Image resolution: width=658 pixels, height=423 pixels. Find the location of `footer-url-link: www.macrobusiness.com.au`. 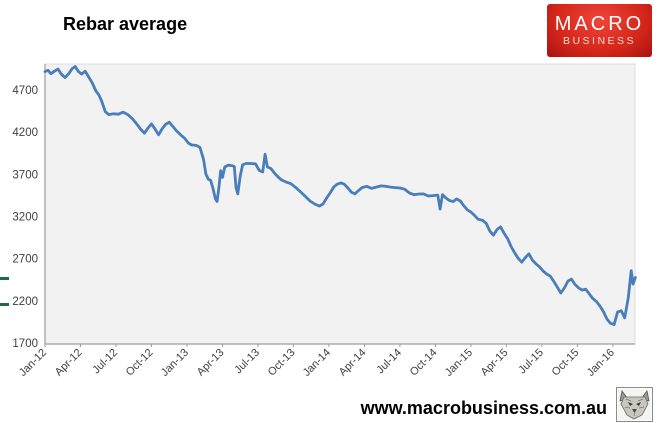

footer-url-link: www.macrobusiness.com.au is located at coordinates (483, 408).